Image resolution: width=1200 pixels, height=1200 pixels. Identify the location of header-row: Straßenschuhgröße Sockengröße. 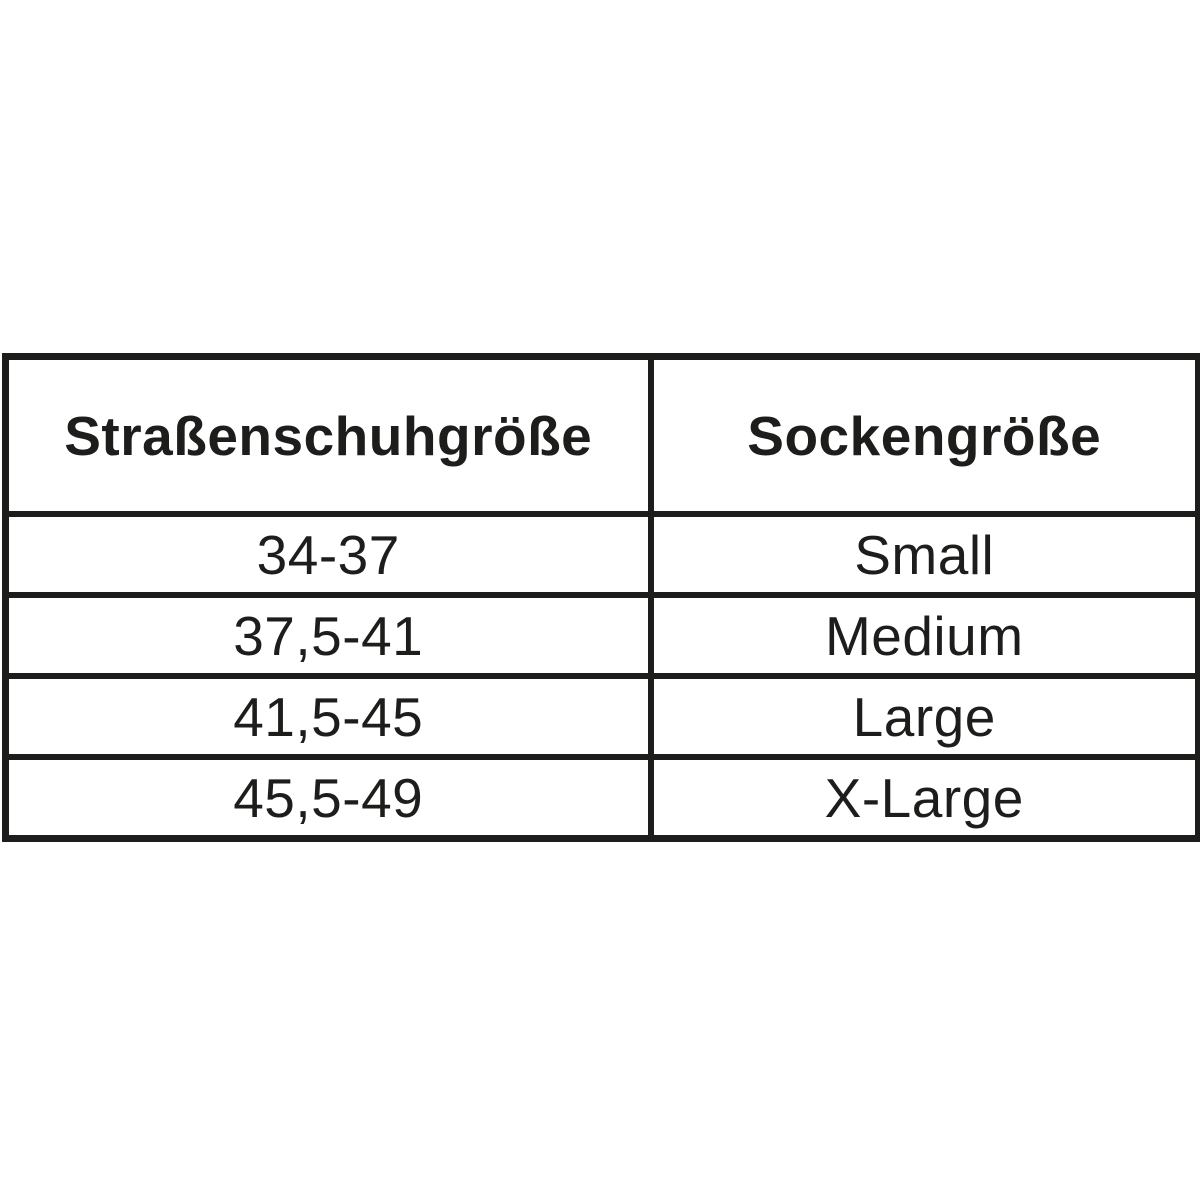
(601, 435).